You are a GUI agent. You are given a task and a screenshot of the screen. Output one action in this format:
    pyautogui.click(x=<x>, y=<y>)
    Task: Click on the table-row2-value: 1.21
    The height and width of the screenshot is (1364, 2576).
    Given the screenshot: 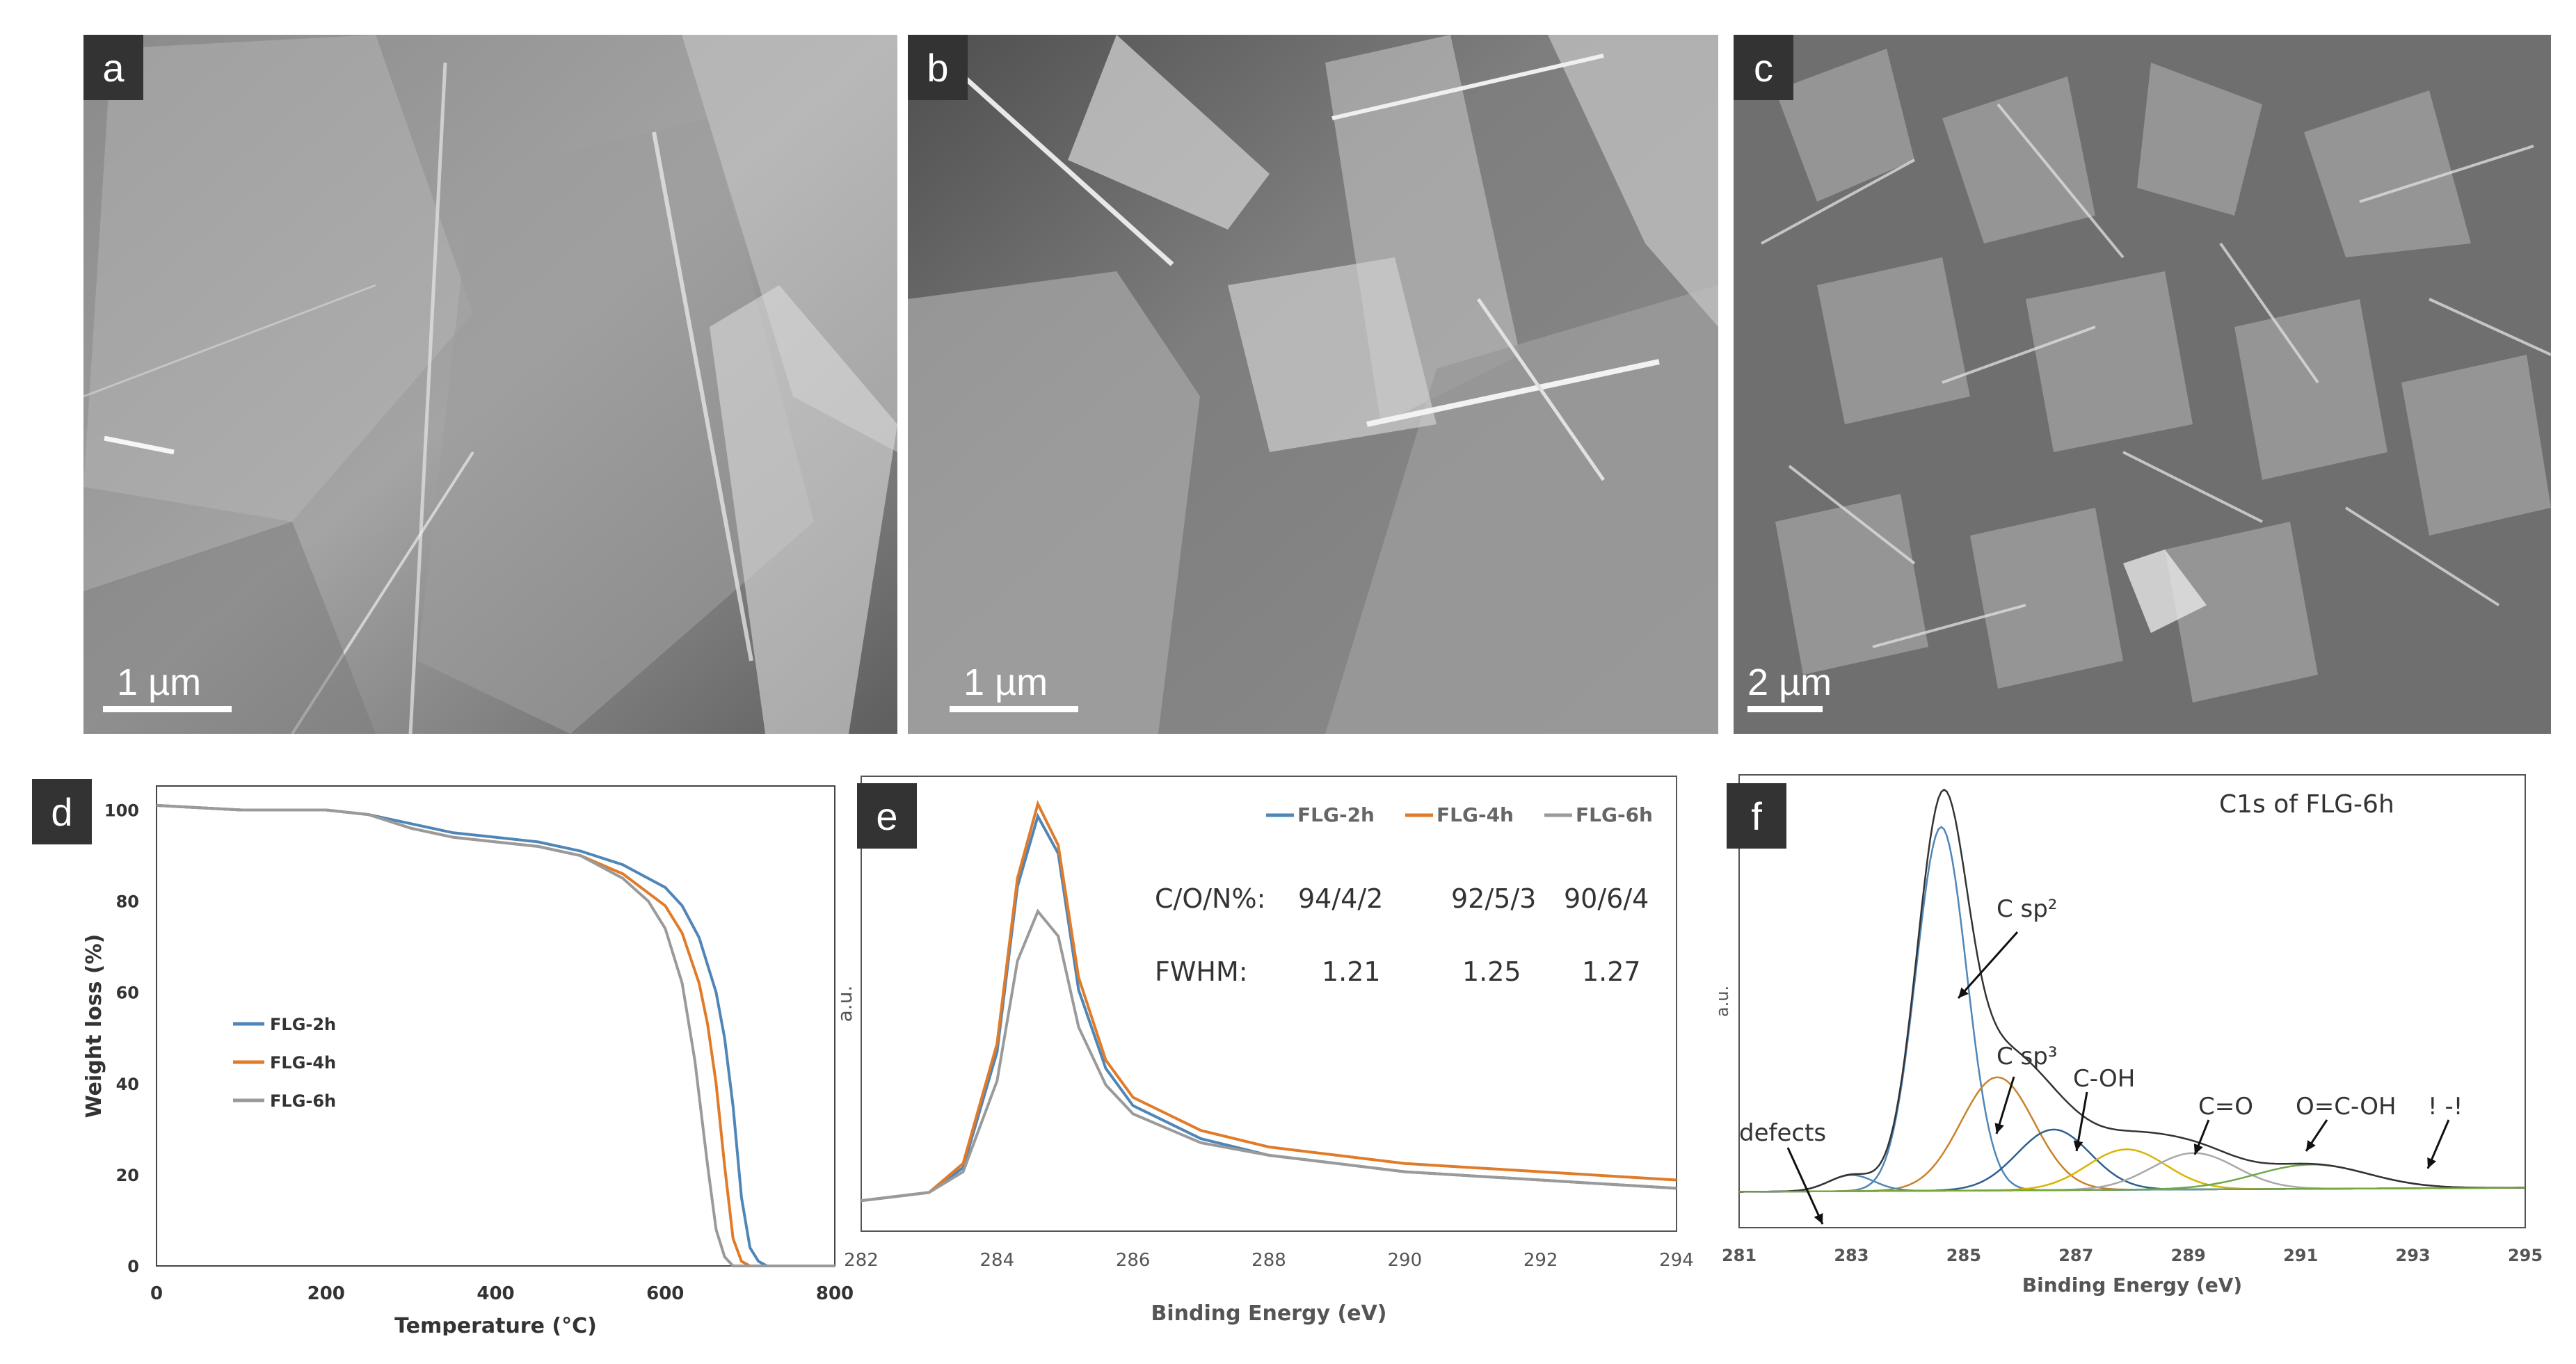 What is the action you would take?
    pyautogui.click(x=1351, y=972)
    